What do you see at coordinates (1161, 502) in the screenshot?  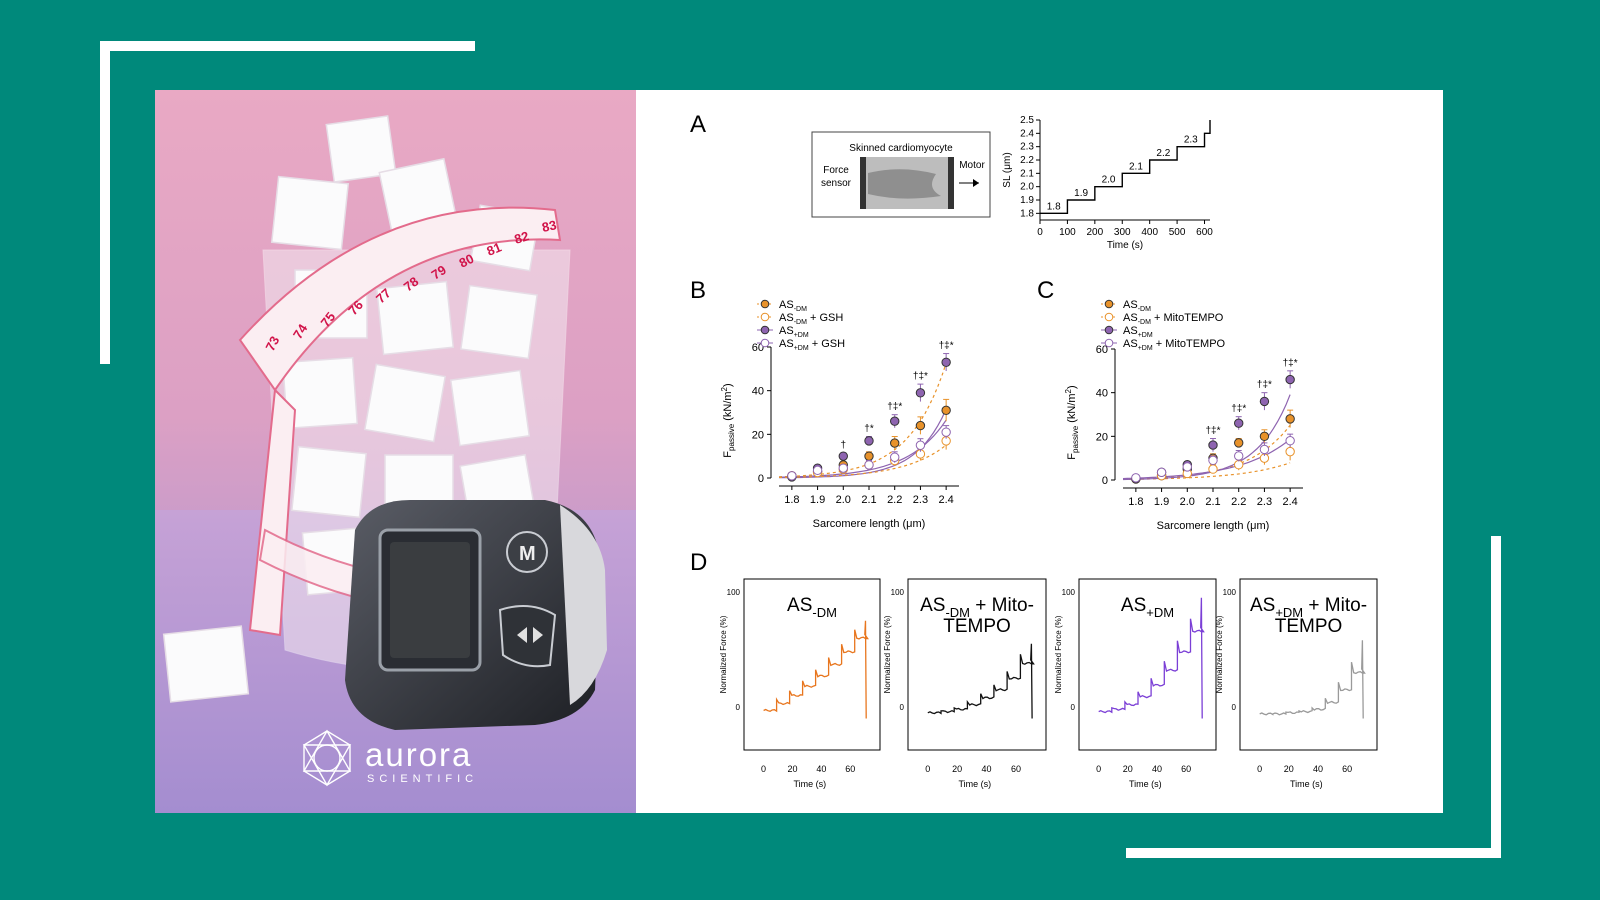 I see `x-tick-label: 1.9` at bounding box center [1161, 502].